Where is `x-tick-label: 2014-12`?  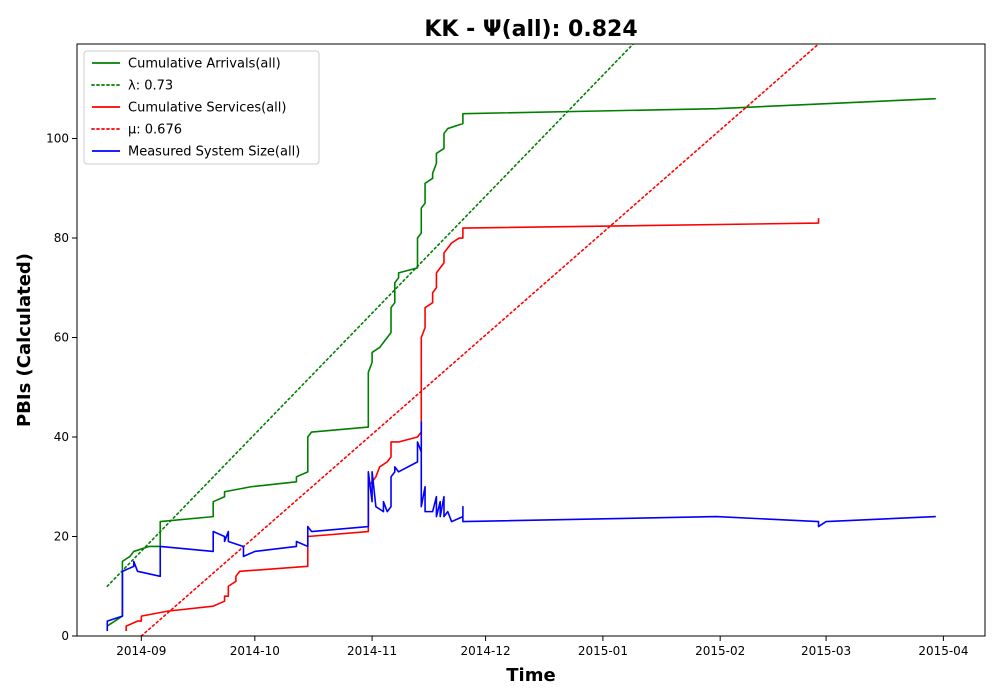
x-tick-label: 2014-12 is located at coordinates (486, 651).